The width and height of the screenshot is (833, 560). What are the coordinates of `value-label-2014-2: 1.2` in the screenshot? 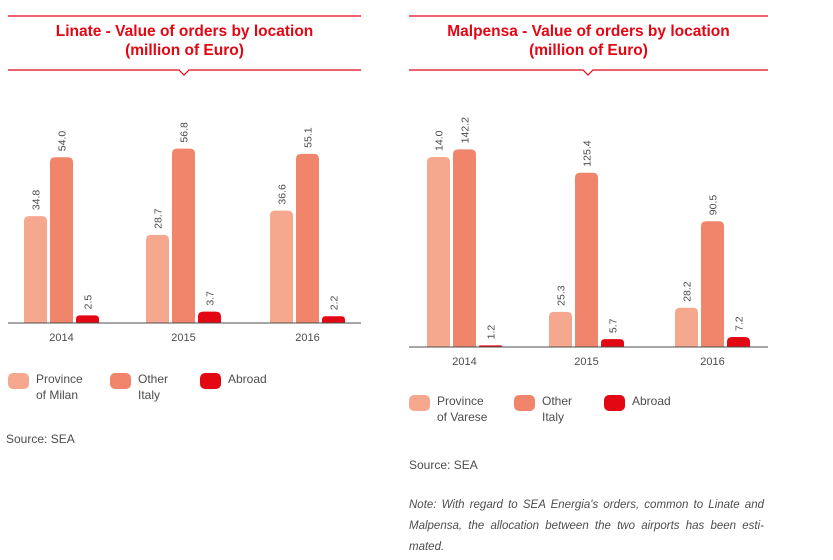 It's located at (492, 332).